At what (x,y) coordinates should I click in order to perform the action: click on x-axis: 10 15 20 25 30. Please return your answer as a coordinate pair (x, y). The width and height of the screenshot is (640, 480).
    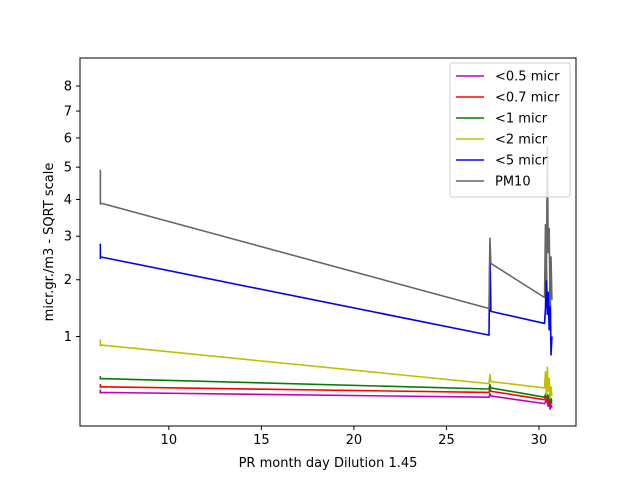
    Looking at the image, I should click on (354, 437).